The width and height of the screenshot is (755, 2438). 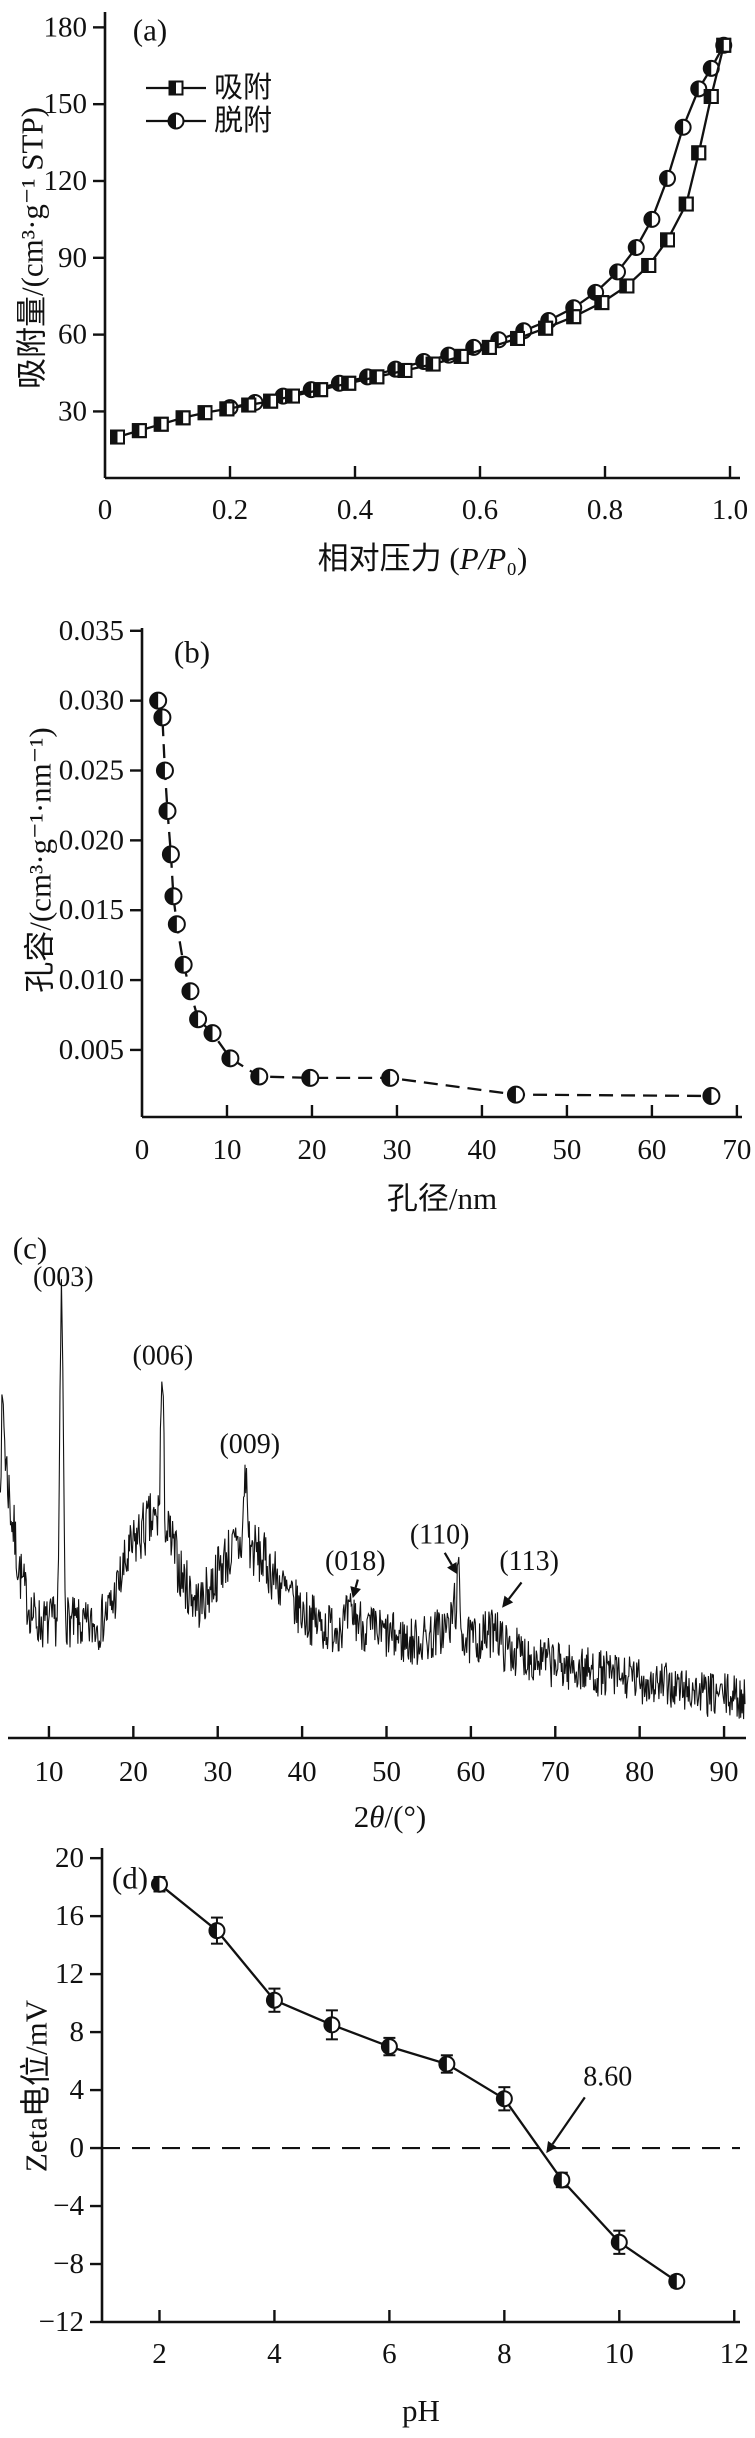 What do you see at coordinates (529, 1561) in the screenshot?
I see `annotation-text: (113)` at bounding box center [529, 1561].